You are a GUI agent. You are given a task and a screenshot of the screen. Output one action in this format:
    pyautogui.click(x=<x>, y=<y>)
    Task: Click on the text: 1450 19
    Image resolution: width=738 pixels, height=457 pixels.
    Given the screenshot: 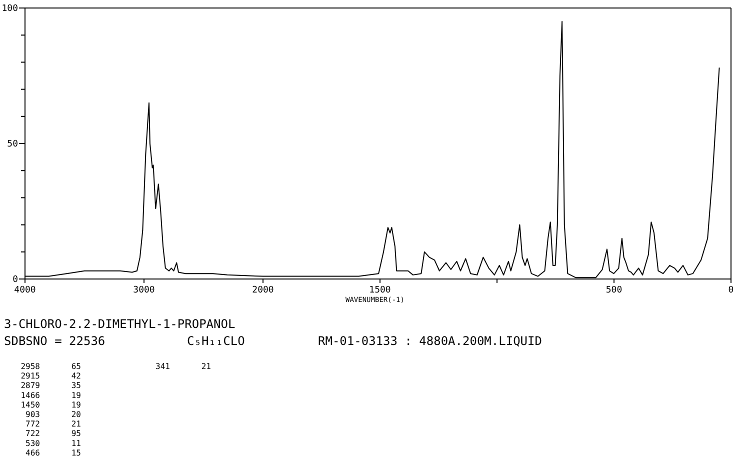 What is the action you would take?
    pyautogui.click(x=50, y=405)
    